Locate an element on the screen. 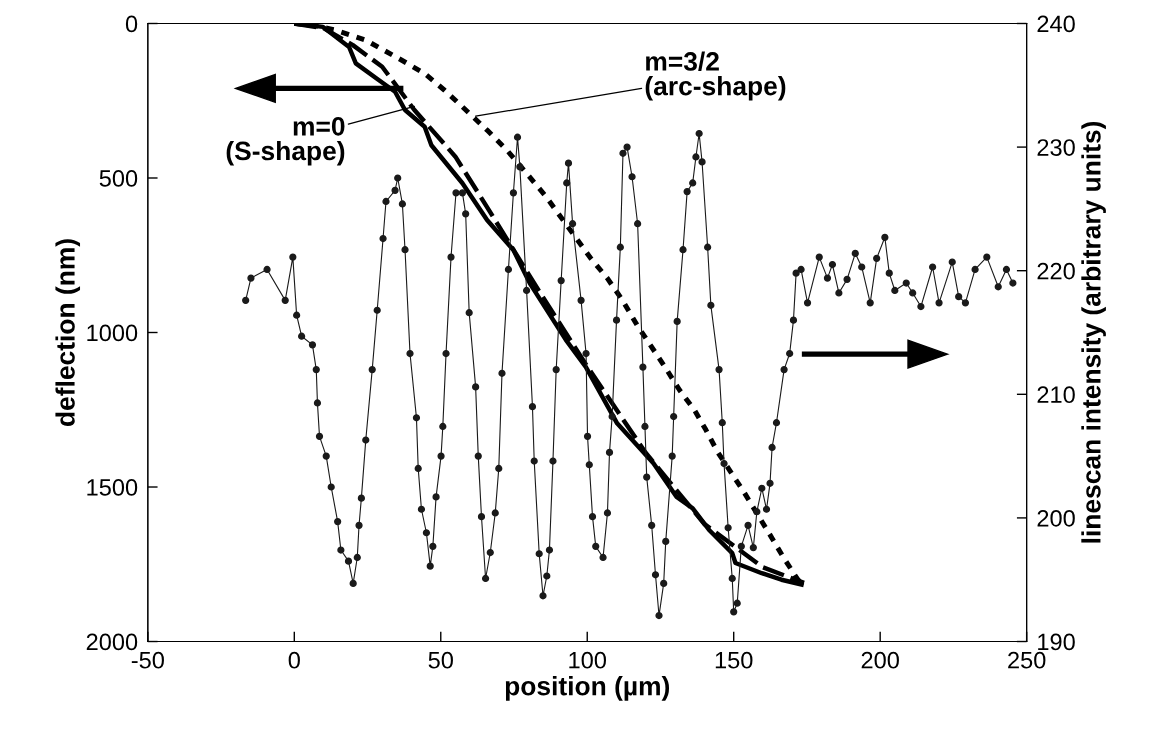  y2-tick-label: 190 is located at coordinates (1056, 642).